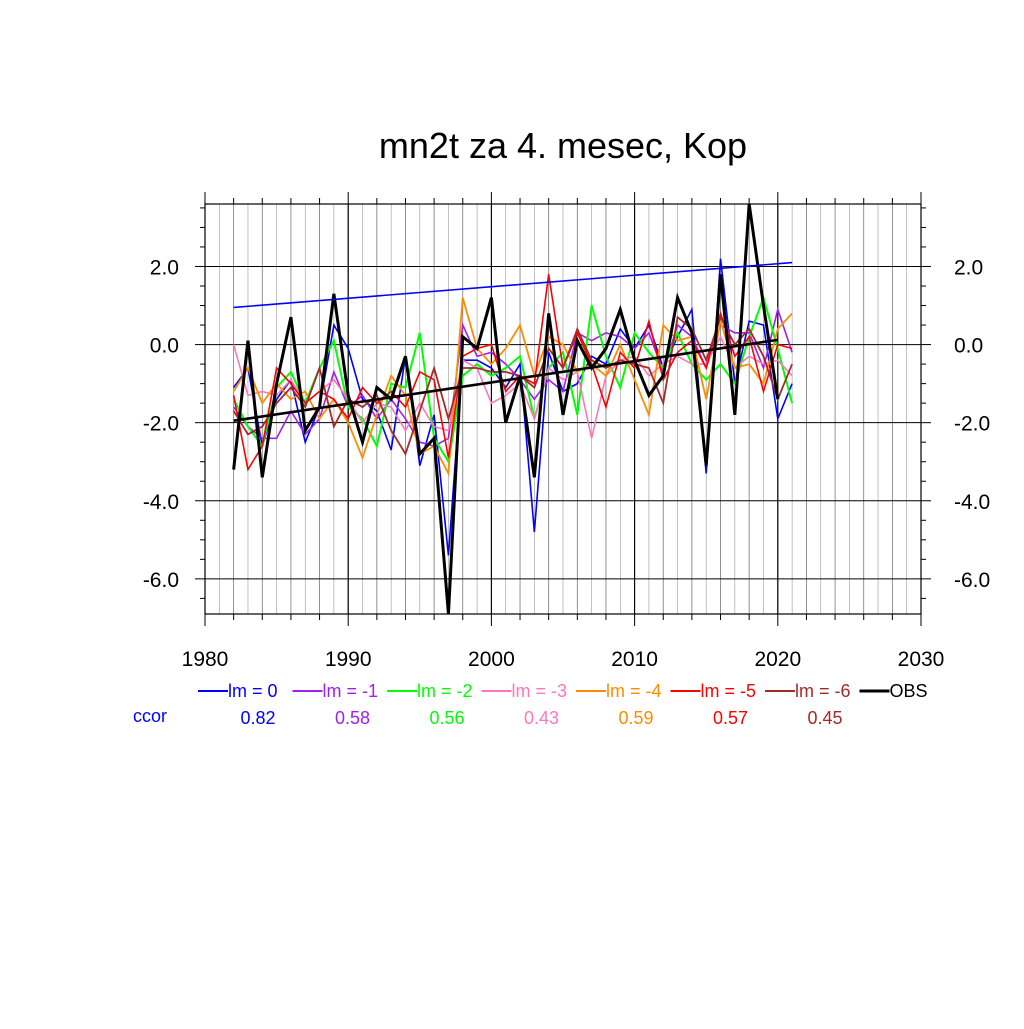 This screenshot has width=1024, height=1029. Describe the element at coordinates (150, 716) in the screenshot. I see `legend-ccor-label: ccor` at that location.